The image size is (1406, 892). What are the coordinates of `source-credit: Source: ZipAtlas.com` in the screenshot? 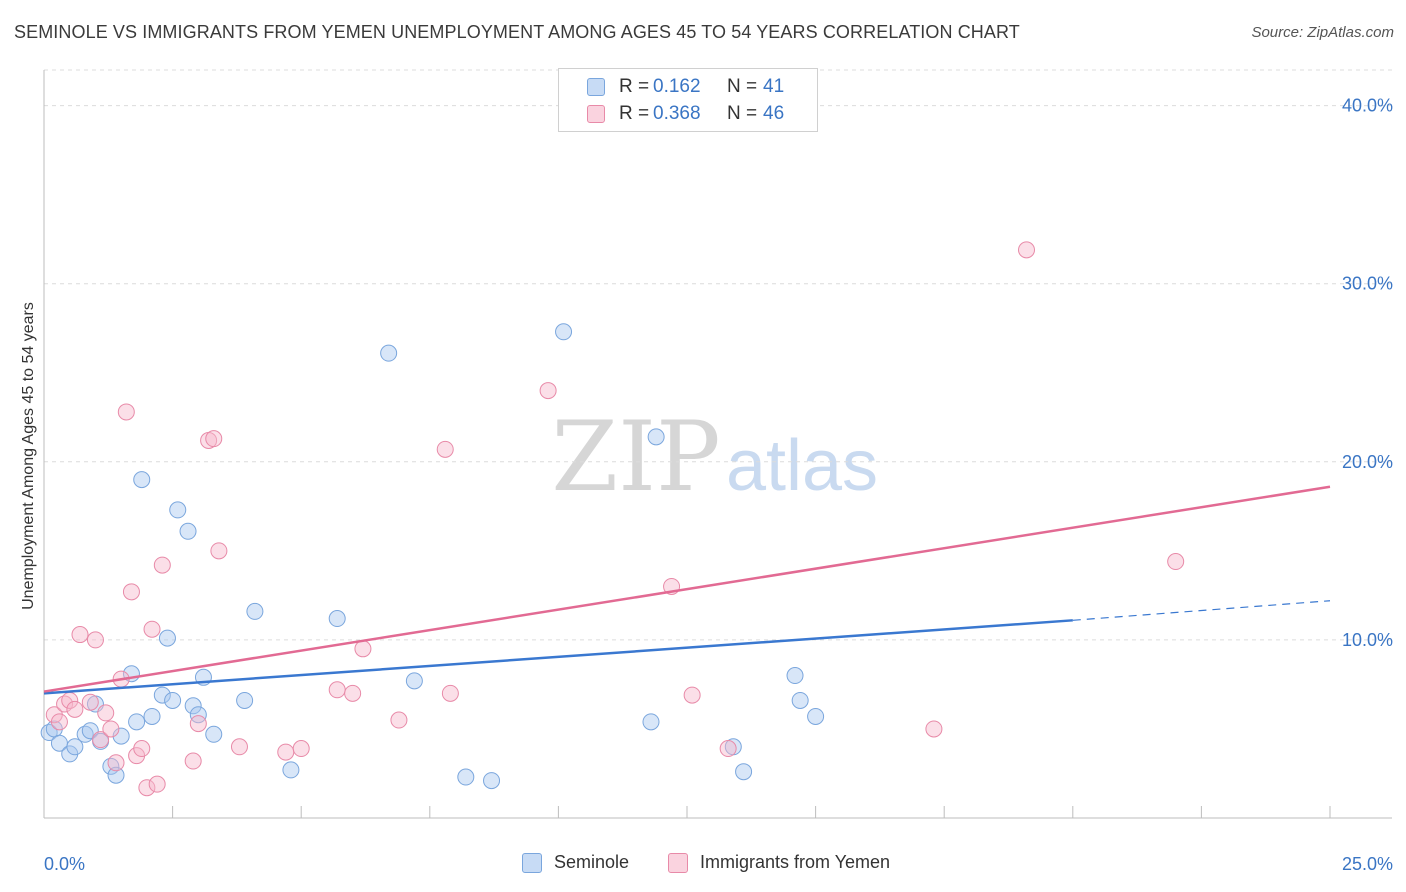 It's located at (1322, 32).